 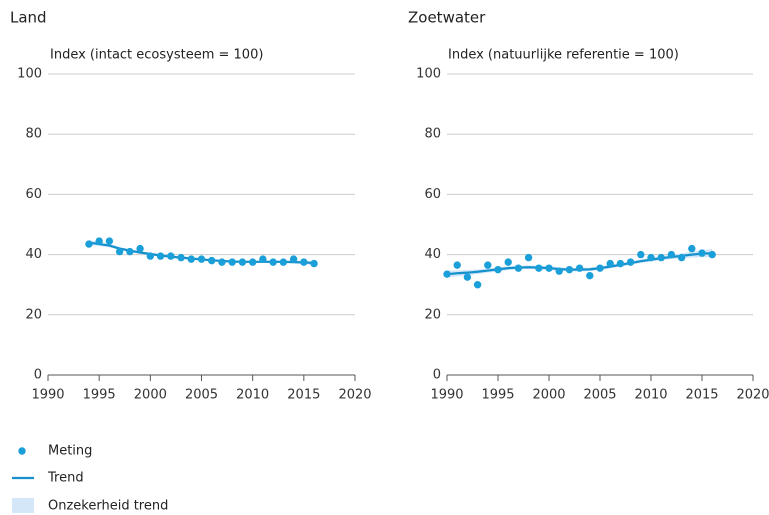 I want to click on y-axis-label: Index (intact ecosysteem = 100), so click(x=156, y=55).